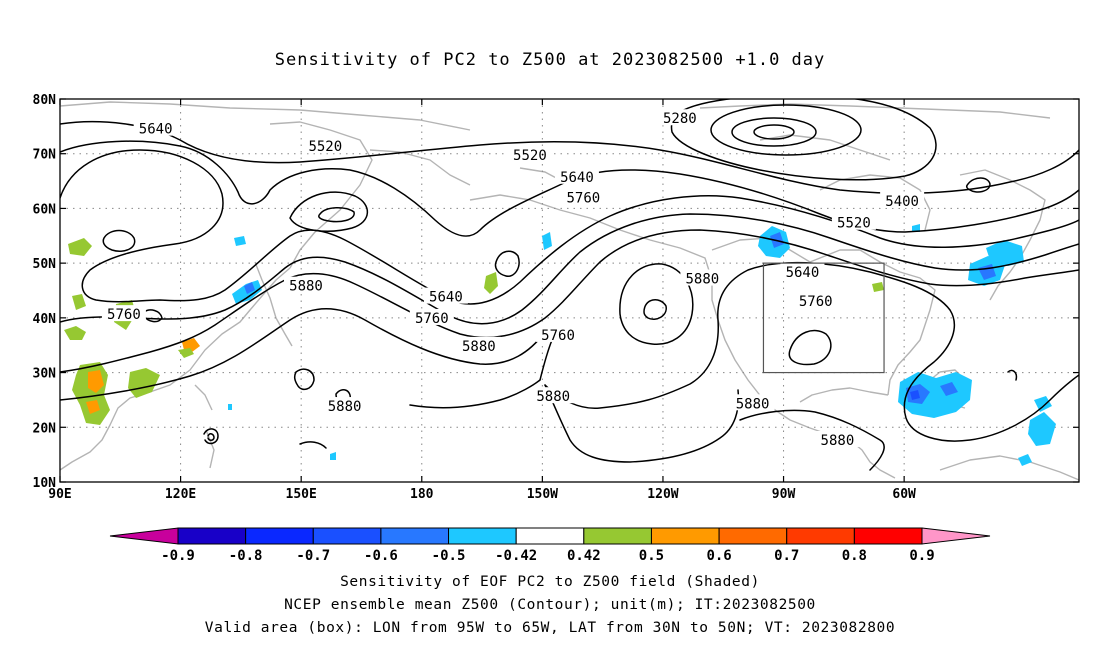 The height and width of the screenshot is (650, 1100). I want to click on colorbar-label: 0.5, so click(651, 556).